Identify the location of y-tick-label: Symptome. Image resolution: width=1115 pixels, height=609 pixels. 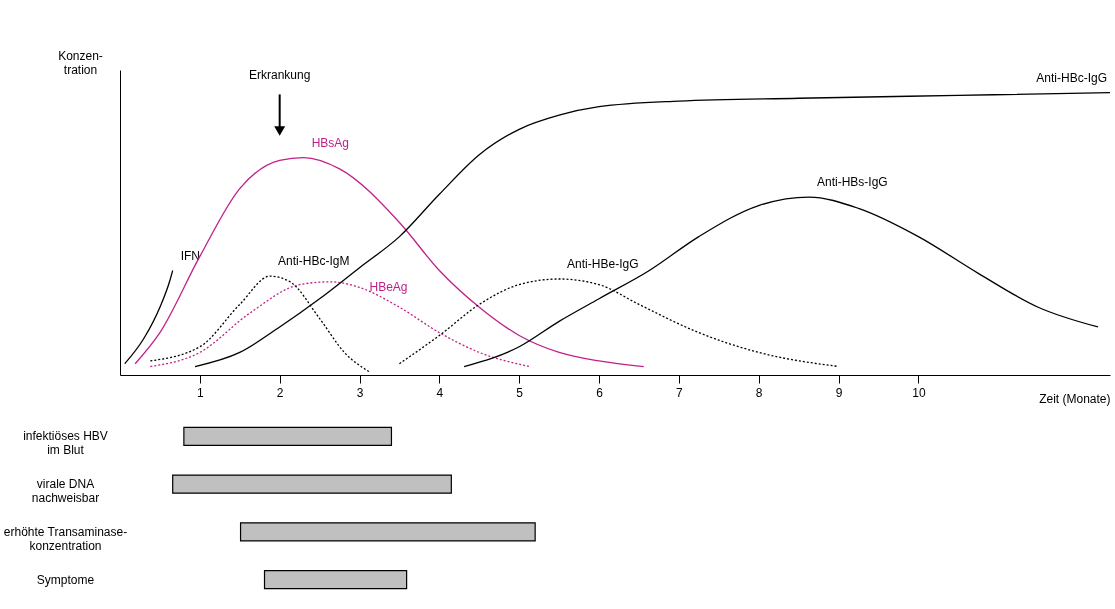
(65, 579).